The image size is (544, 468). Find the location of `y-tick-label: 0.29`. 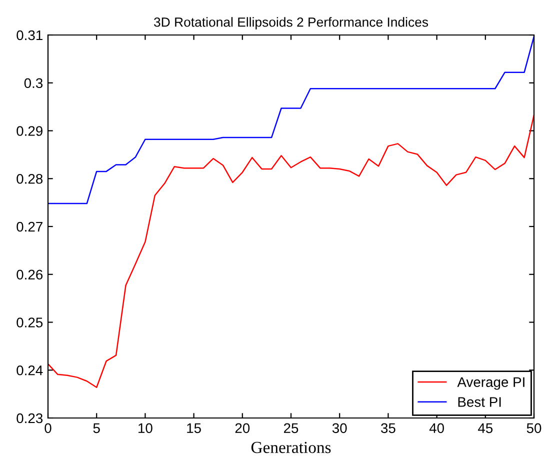

y-tick-label: 0.29 is located at coordinates (29, 131).